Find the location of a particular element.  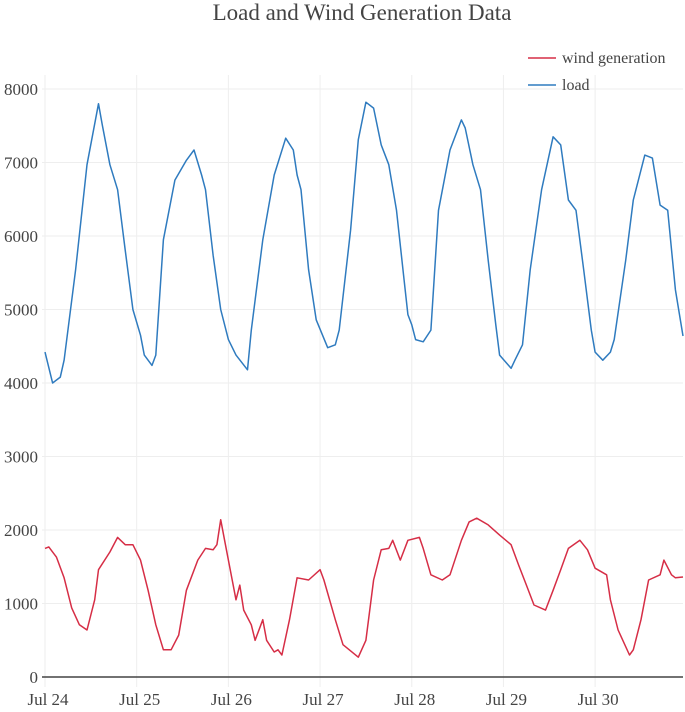

legend-item-load: load is located at coordinates (559, 85).